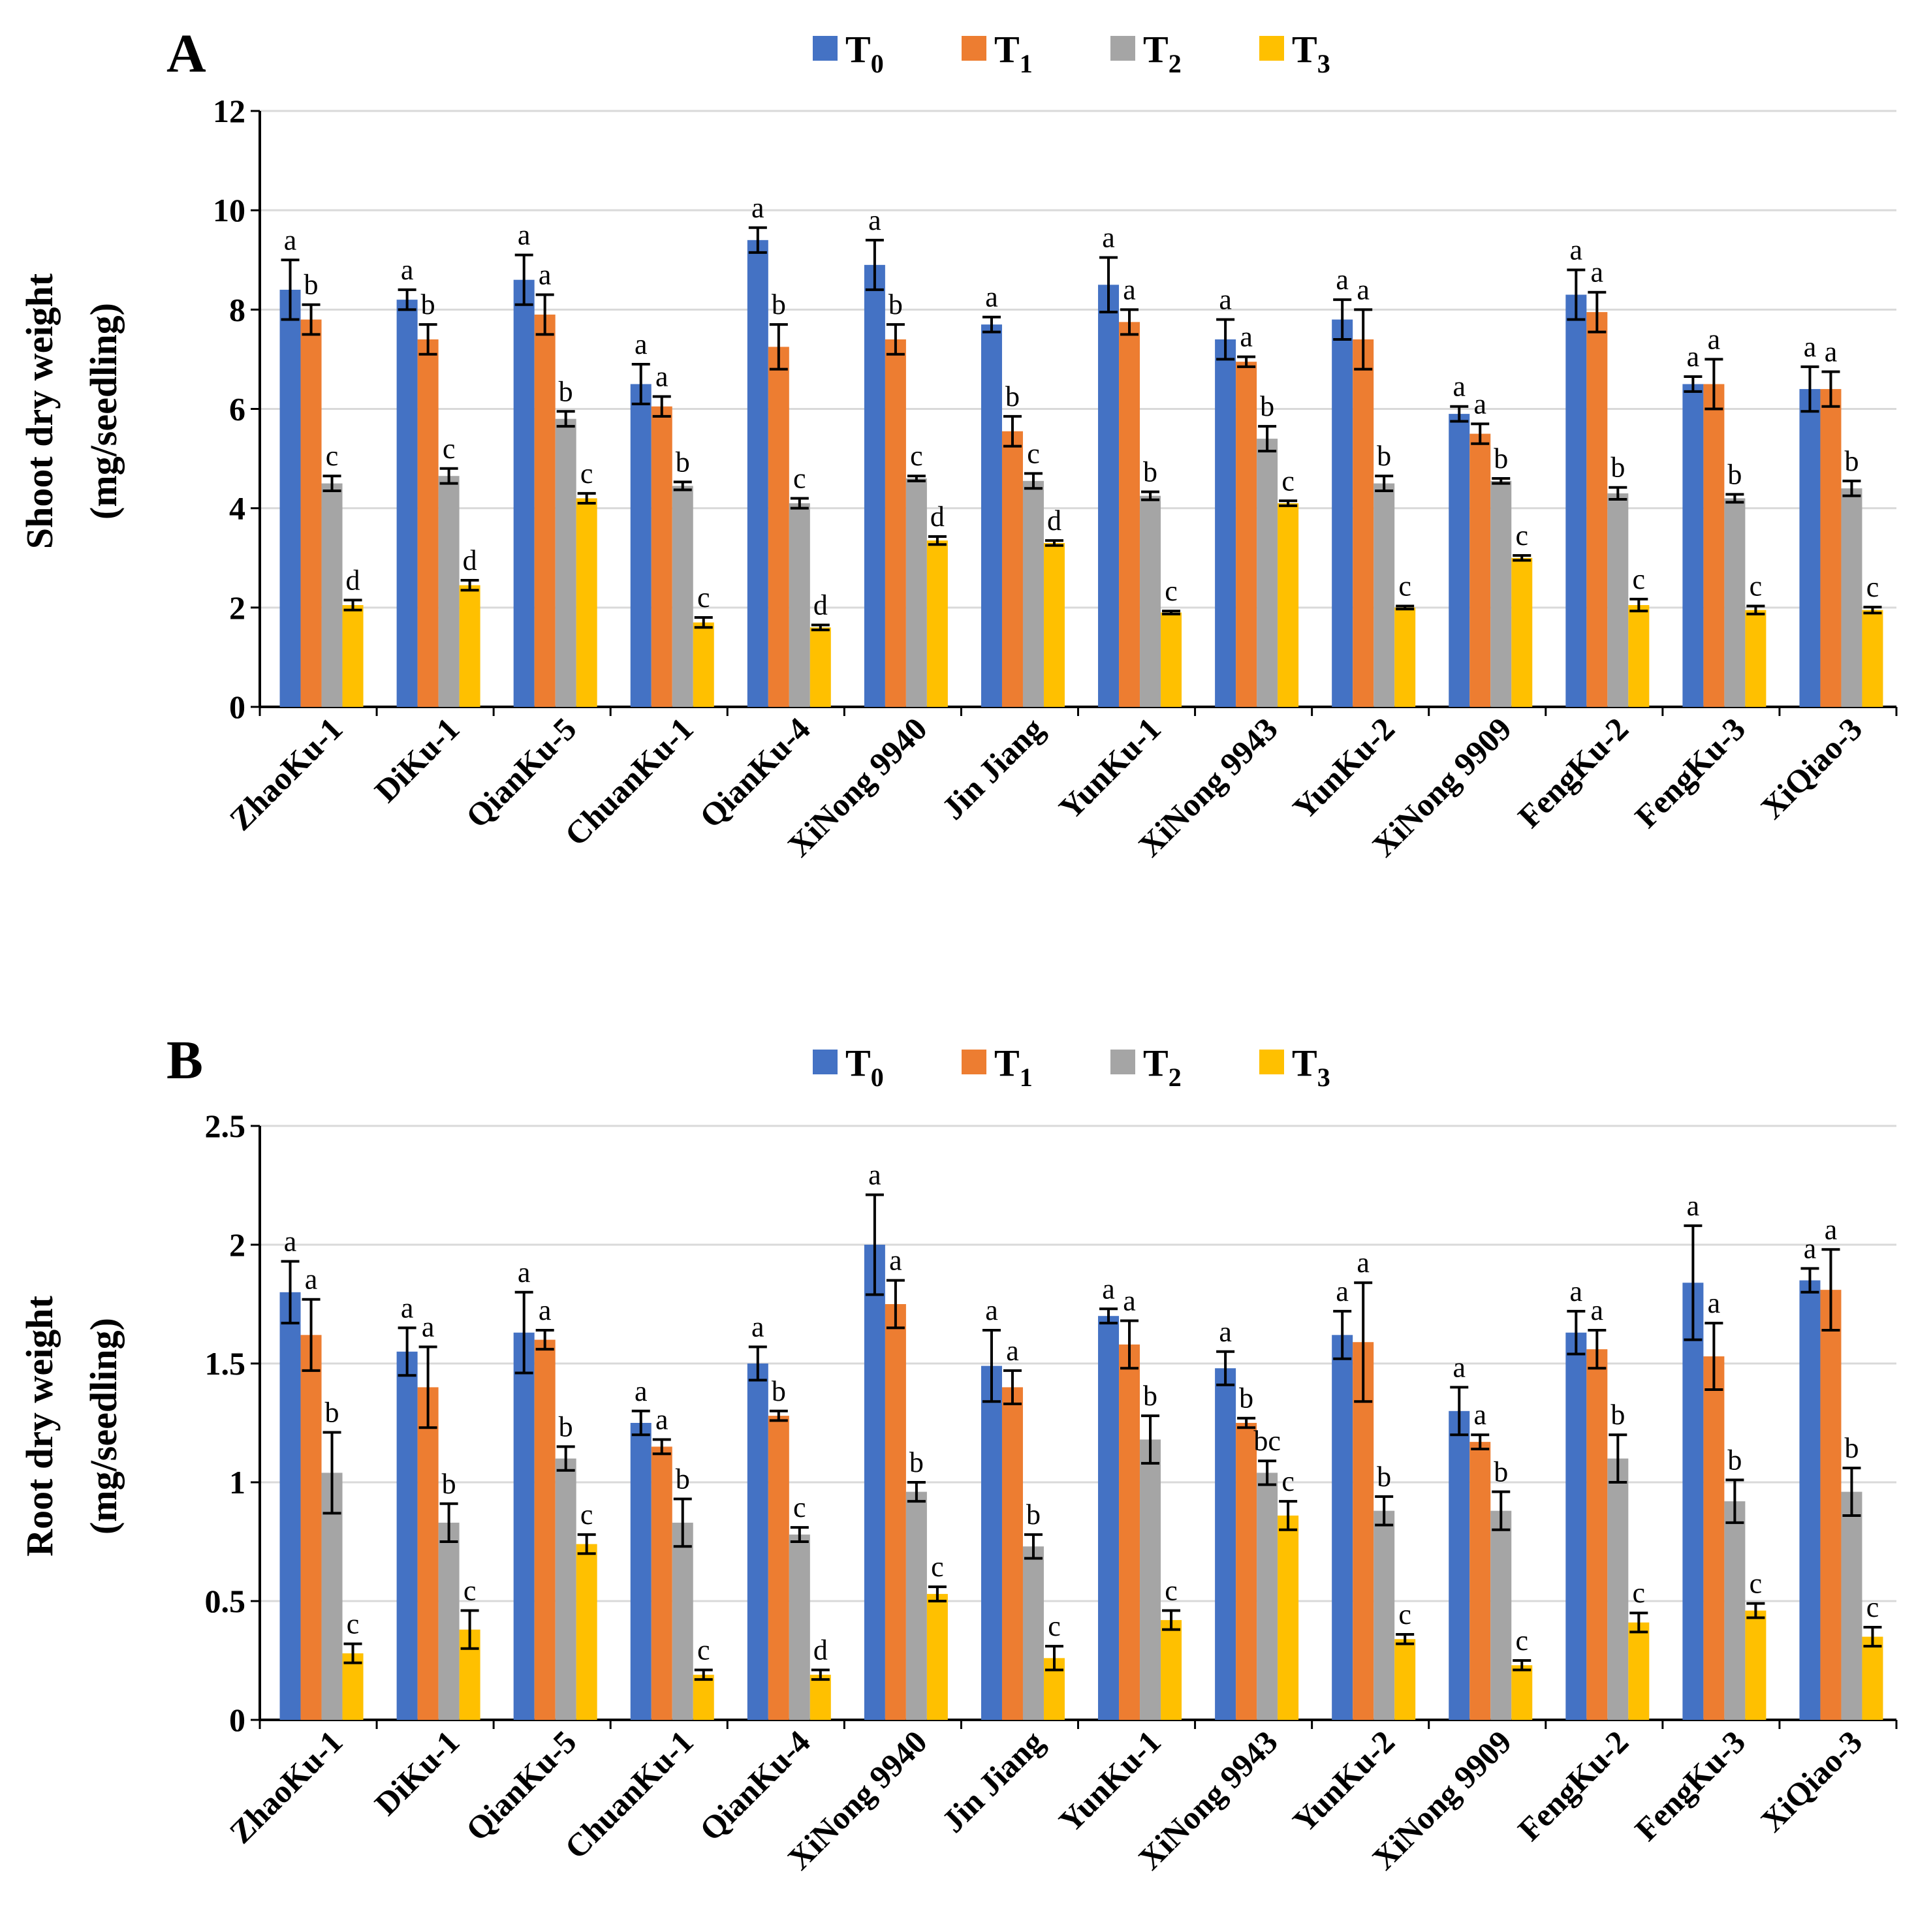  Describe the element at coordinates (521, 772) in the screenshot. I see `x-tick-label: QianKu-5` at that location.